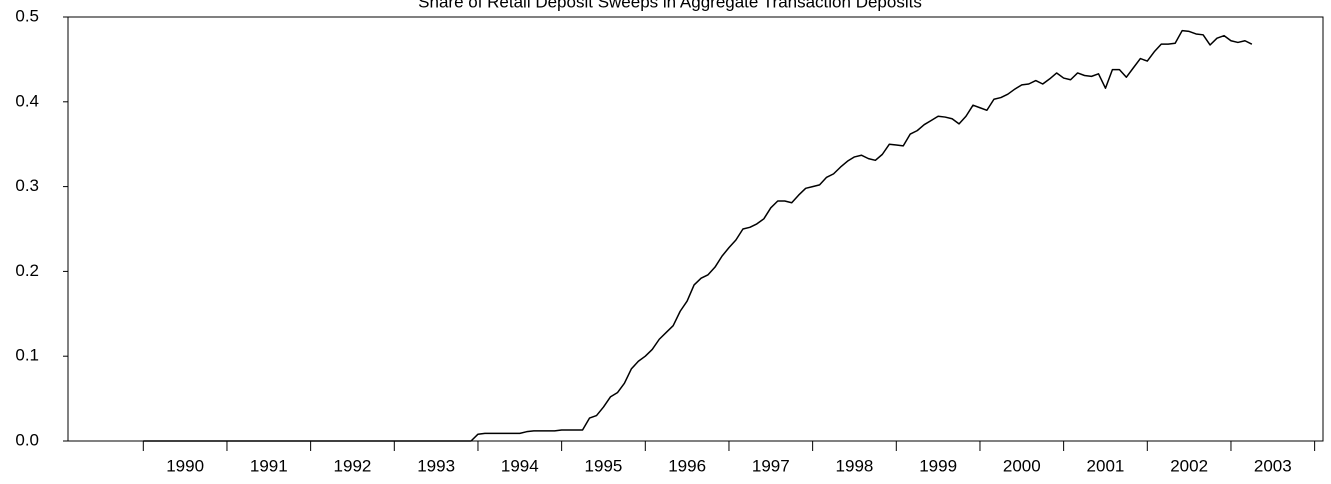 This screenshot has height=484, width=1331. Describe the element at coordinates (771, 465) in the screenshot. I see `x-tick-label: 1997` at that location.